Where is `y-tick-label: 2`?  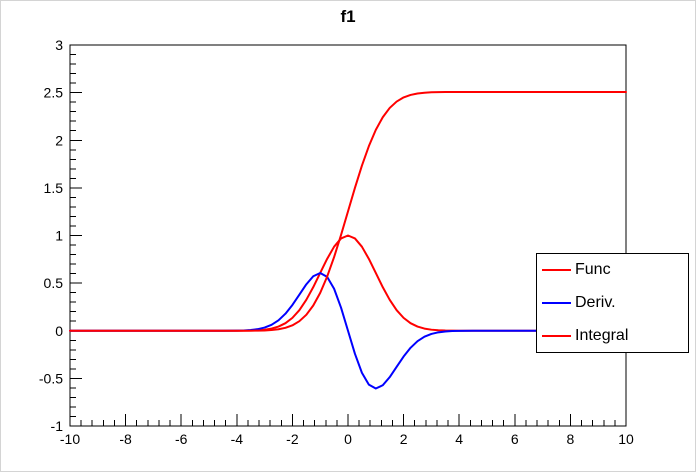 y-tick-label: 2 is located at coordinates (59, 140).